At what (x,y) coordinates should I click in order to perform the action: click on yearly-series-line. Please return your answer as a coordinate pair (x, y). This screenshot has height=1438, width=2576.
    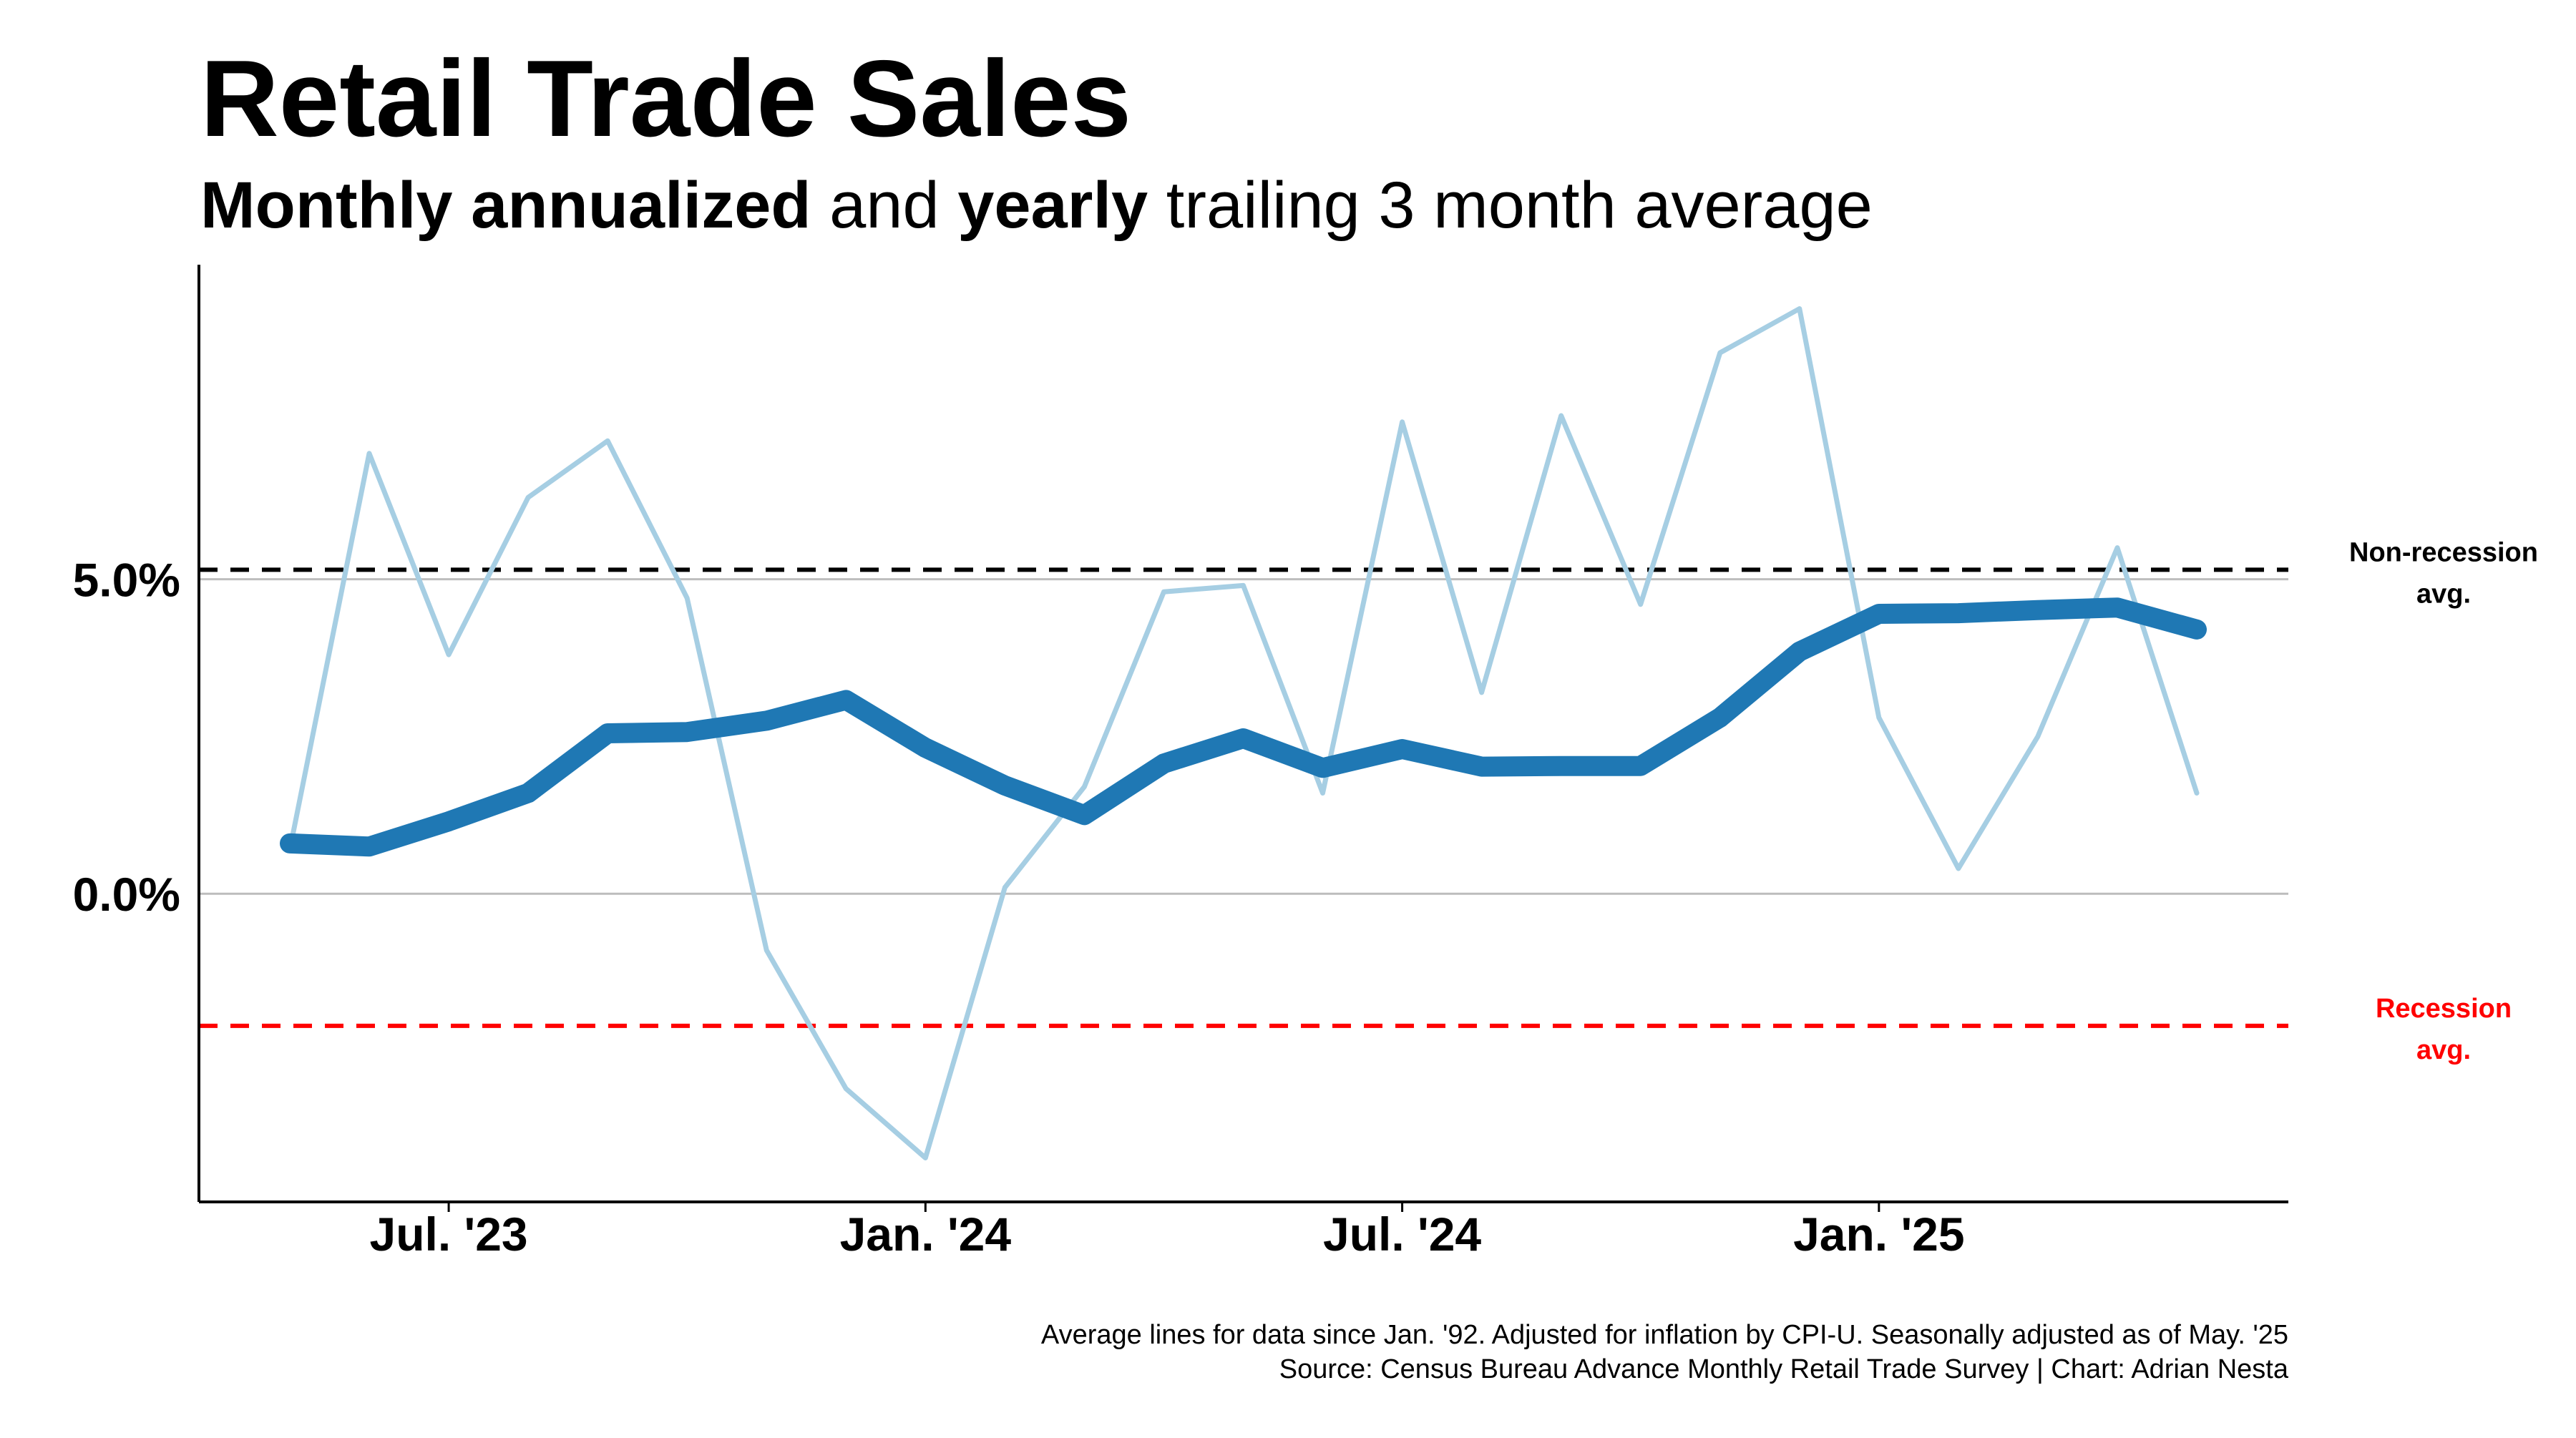
    Looking at the image, I should click on (1243, 727).